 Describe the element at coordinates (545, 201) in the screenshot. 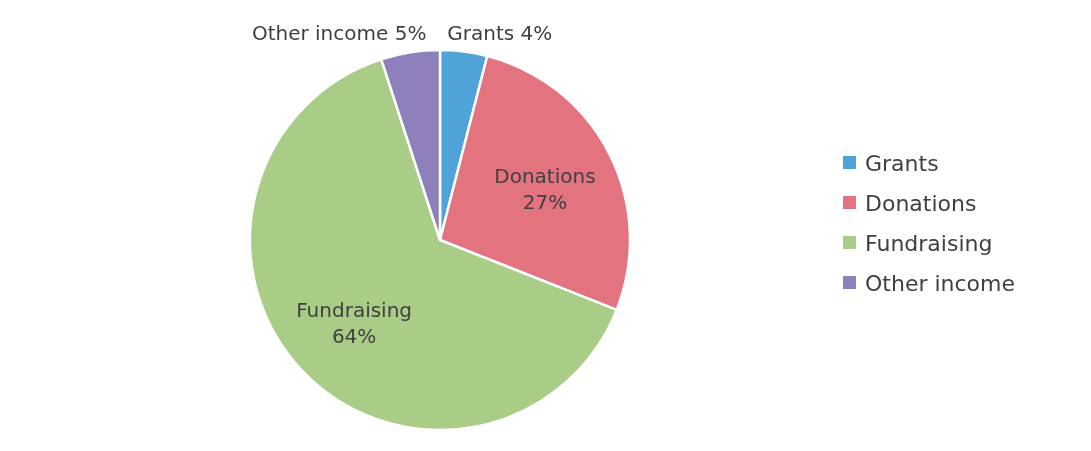

I see `data-label: 27%` at that location.